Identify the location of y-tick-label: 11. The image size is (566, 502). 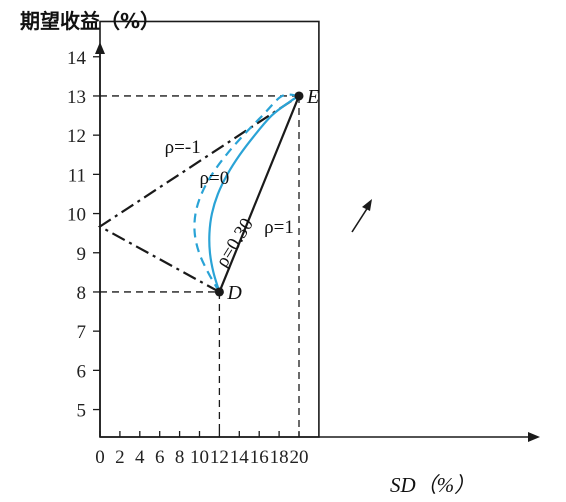
(77, 175).